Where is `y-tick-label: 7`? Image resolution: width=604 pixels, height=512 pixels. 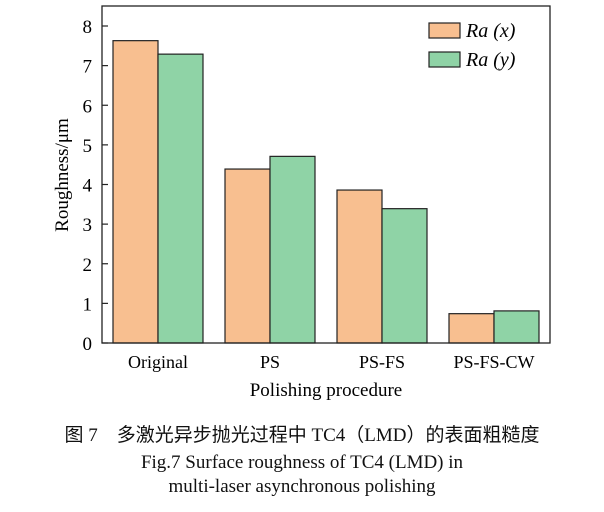 y-tick-label: 7 is located at coordinates (88, 67).